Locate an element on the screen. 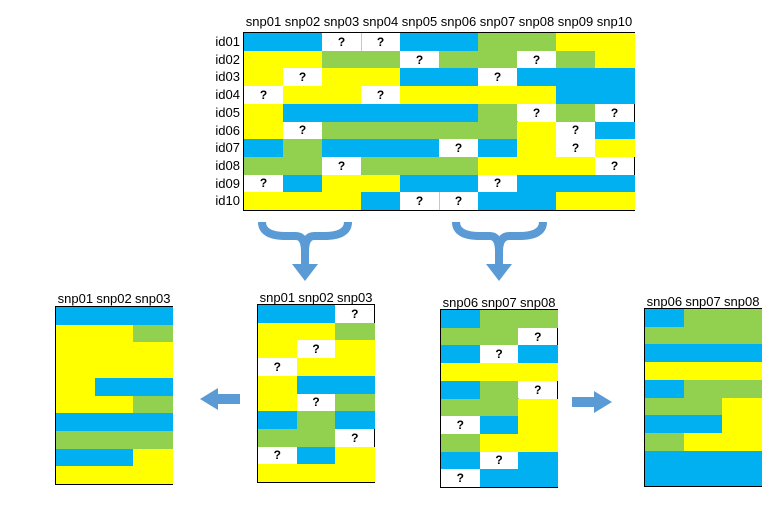  arrow-shaft is located at coordinates (584, 402).